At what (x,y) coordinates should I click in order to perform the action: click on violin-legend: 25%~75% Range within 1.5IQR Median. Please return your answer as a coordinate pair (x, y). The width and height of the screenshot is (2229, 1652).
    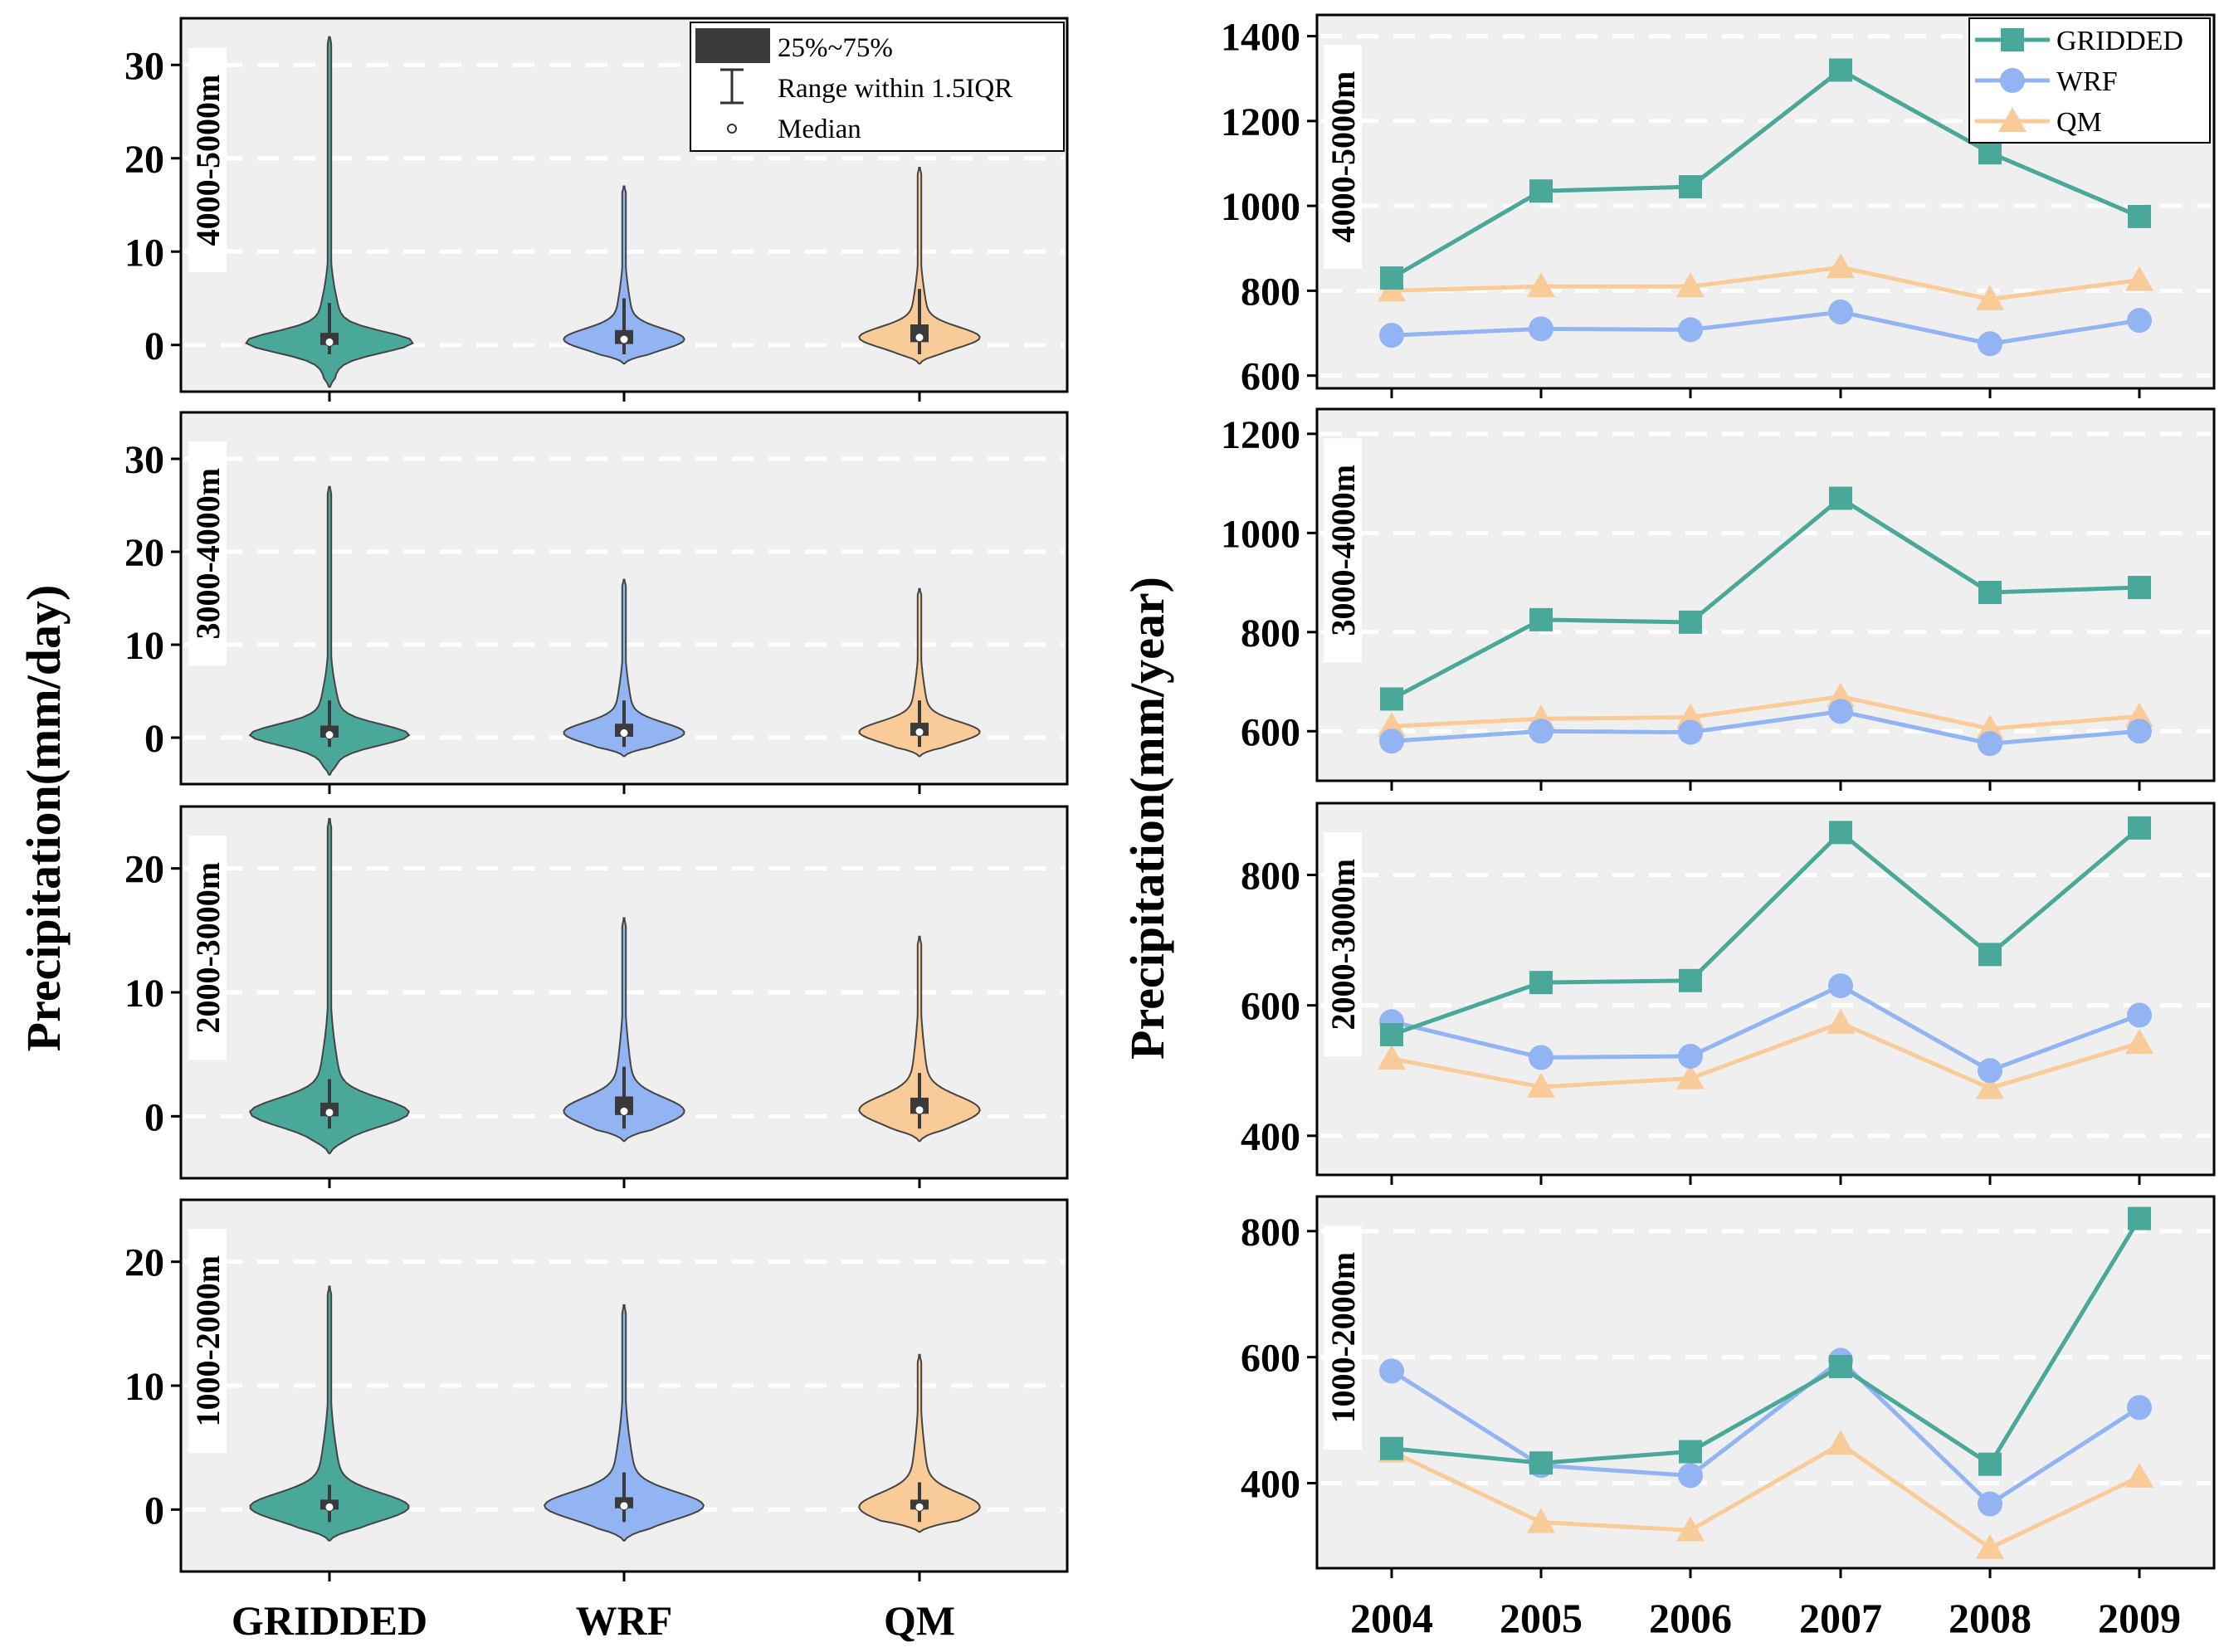
    Looking at the image, I should click on (877, 87).